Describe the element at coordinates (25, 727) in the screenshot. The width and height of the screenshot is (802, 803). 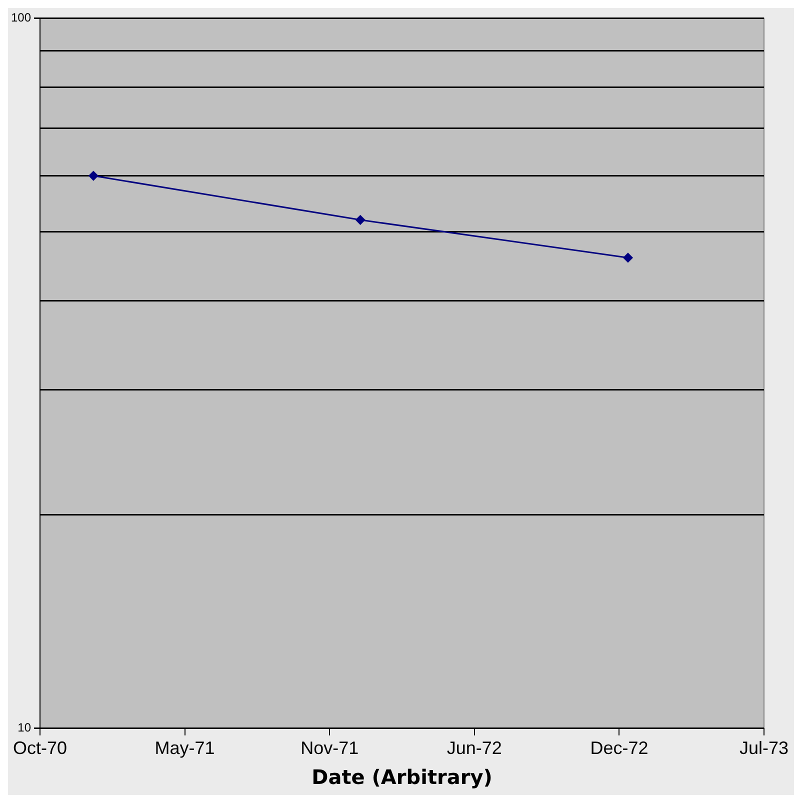
I see `y-tick-label: 10` at that location.